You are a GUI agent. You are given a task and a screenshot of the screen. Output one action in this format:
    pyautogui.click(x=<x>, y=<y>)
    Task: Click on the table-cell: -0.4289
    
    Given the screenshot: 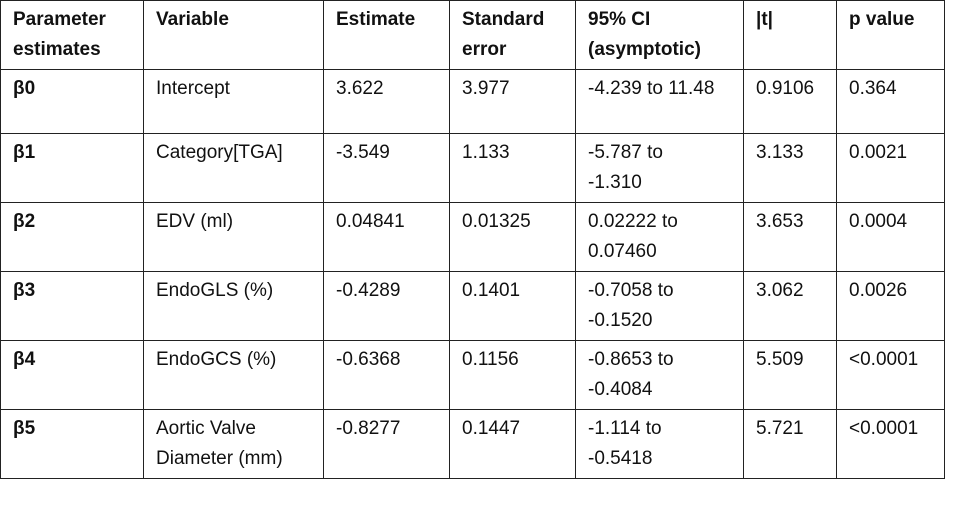 What is the action you would take?
    pyautogui.click(x=386, y=306)
    